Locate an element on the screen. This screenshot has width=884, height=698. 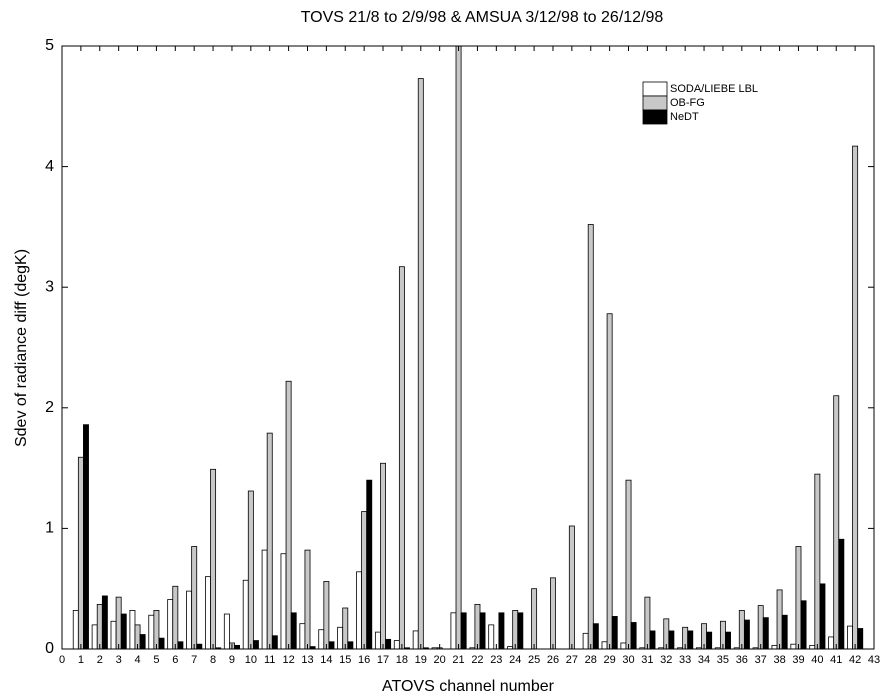
x-tick-label: 21 is located at coordinates (458, 660).